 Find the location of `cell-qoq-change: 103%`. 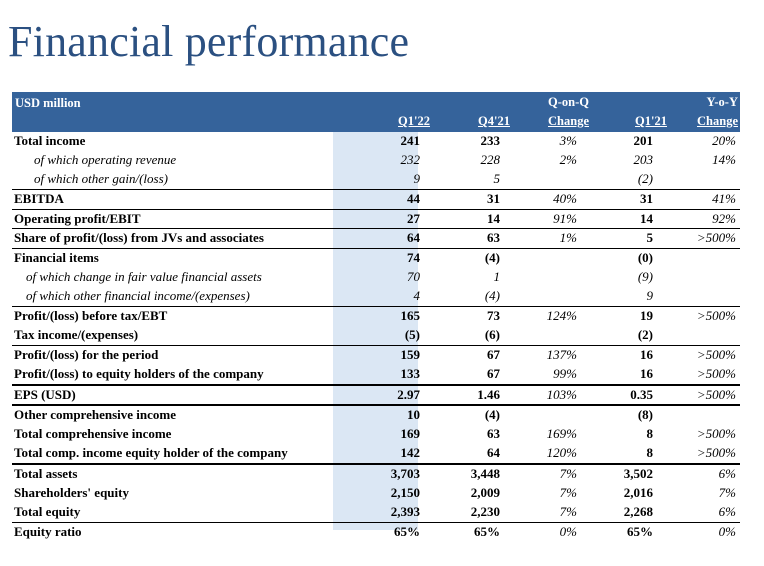

cell-qoq-change: 103% is located at coordinates (561, 394).